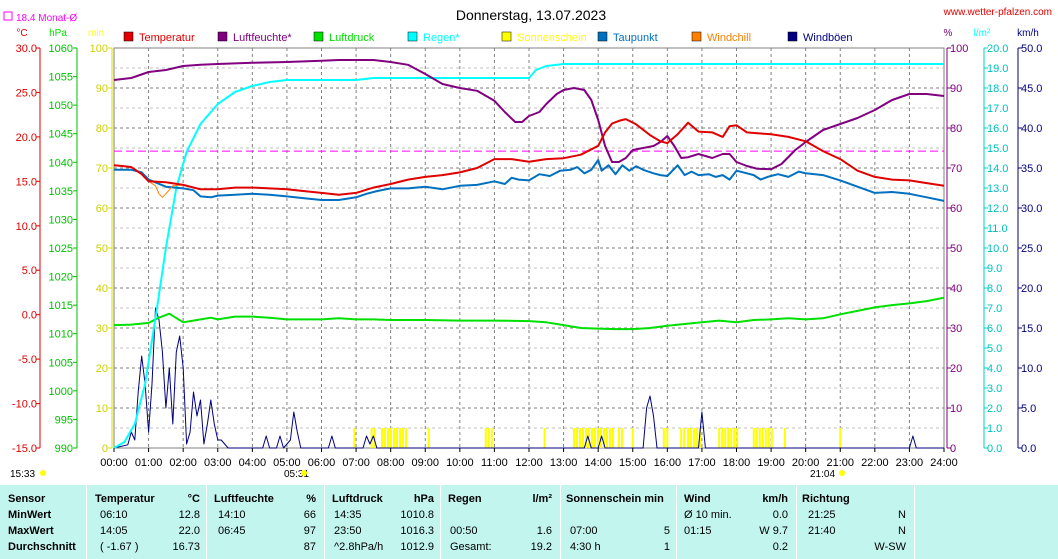 The height and width of the screenshot is (559, 1058). I want to click on table-cell: 14:10, so click(232, 515).